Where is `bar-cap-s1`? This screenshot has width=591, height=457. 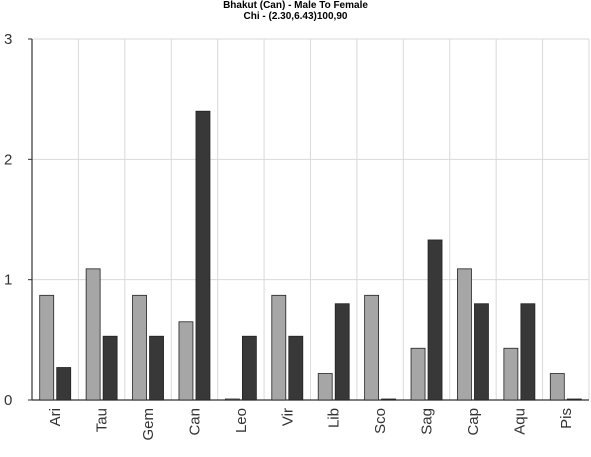 bar-cap-s1 is located at coordinates (464, 334).